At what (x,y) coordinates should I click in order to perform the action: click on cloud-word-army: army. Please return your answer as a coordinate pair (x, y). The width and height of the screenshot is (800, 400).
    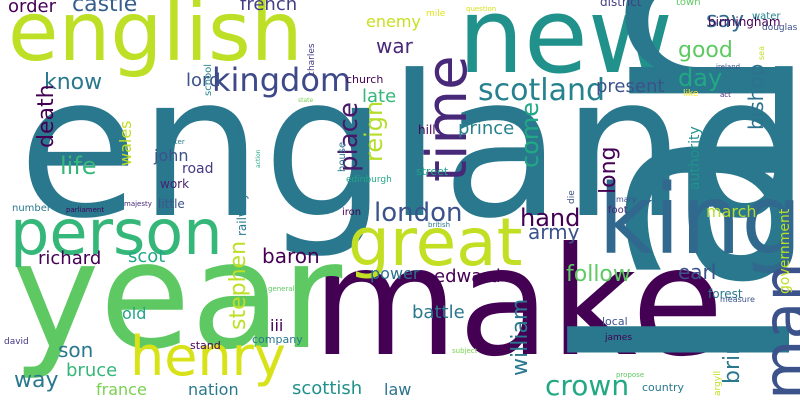
    Looking at the image, I should click on (554, 232).